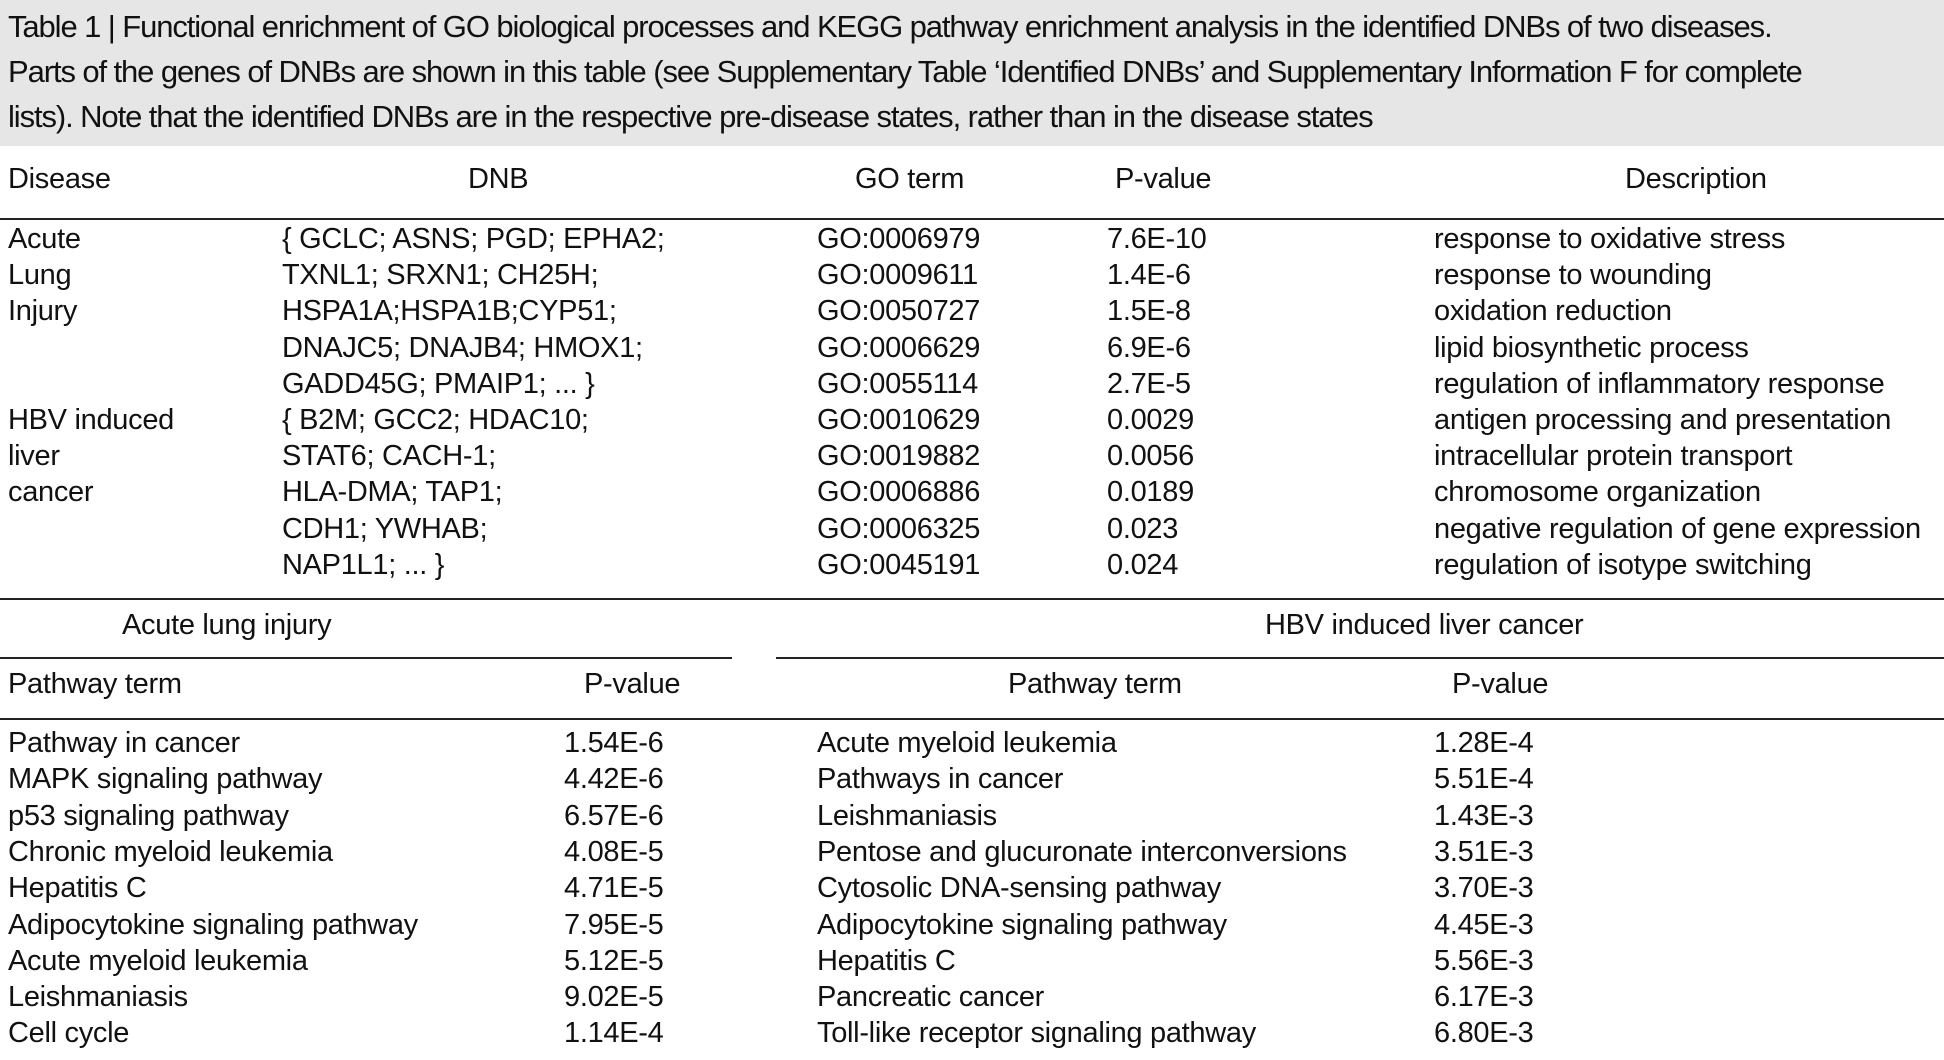 The width and height of the screenshot is (1944, 1060). Describe the element at coordinates (897, 384) in the screenshot. I see `go-term-id: GO:0055114` at that location.